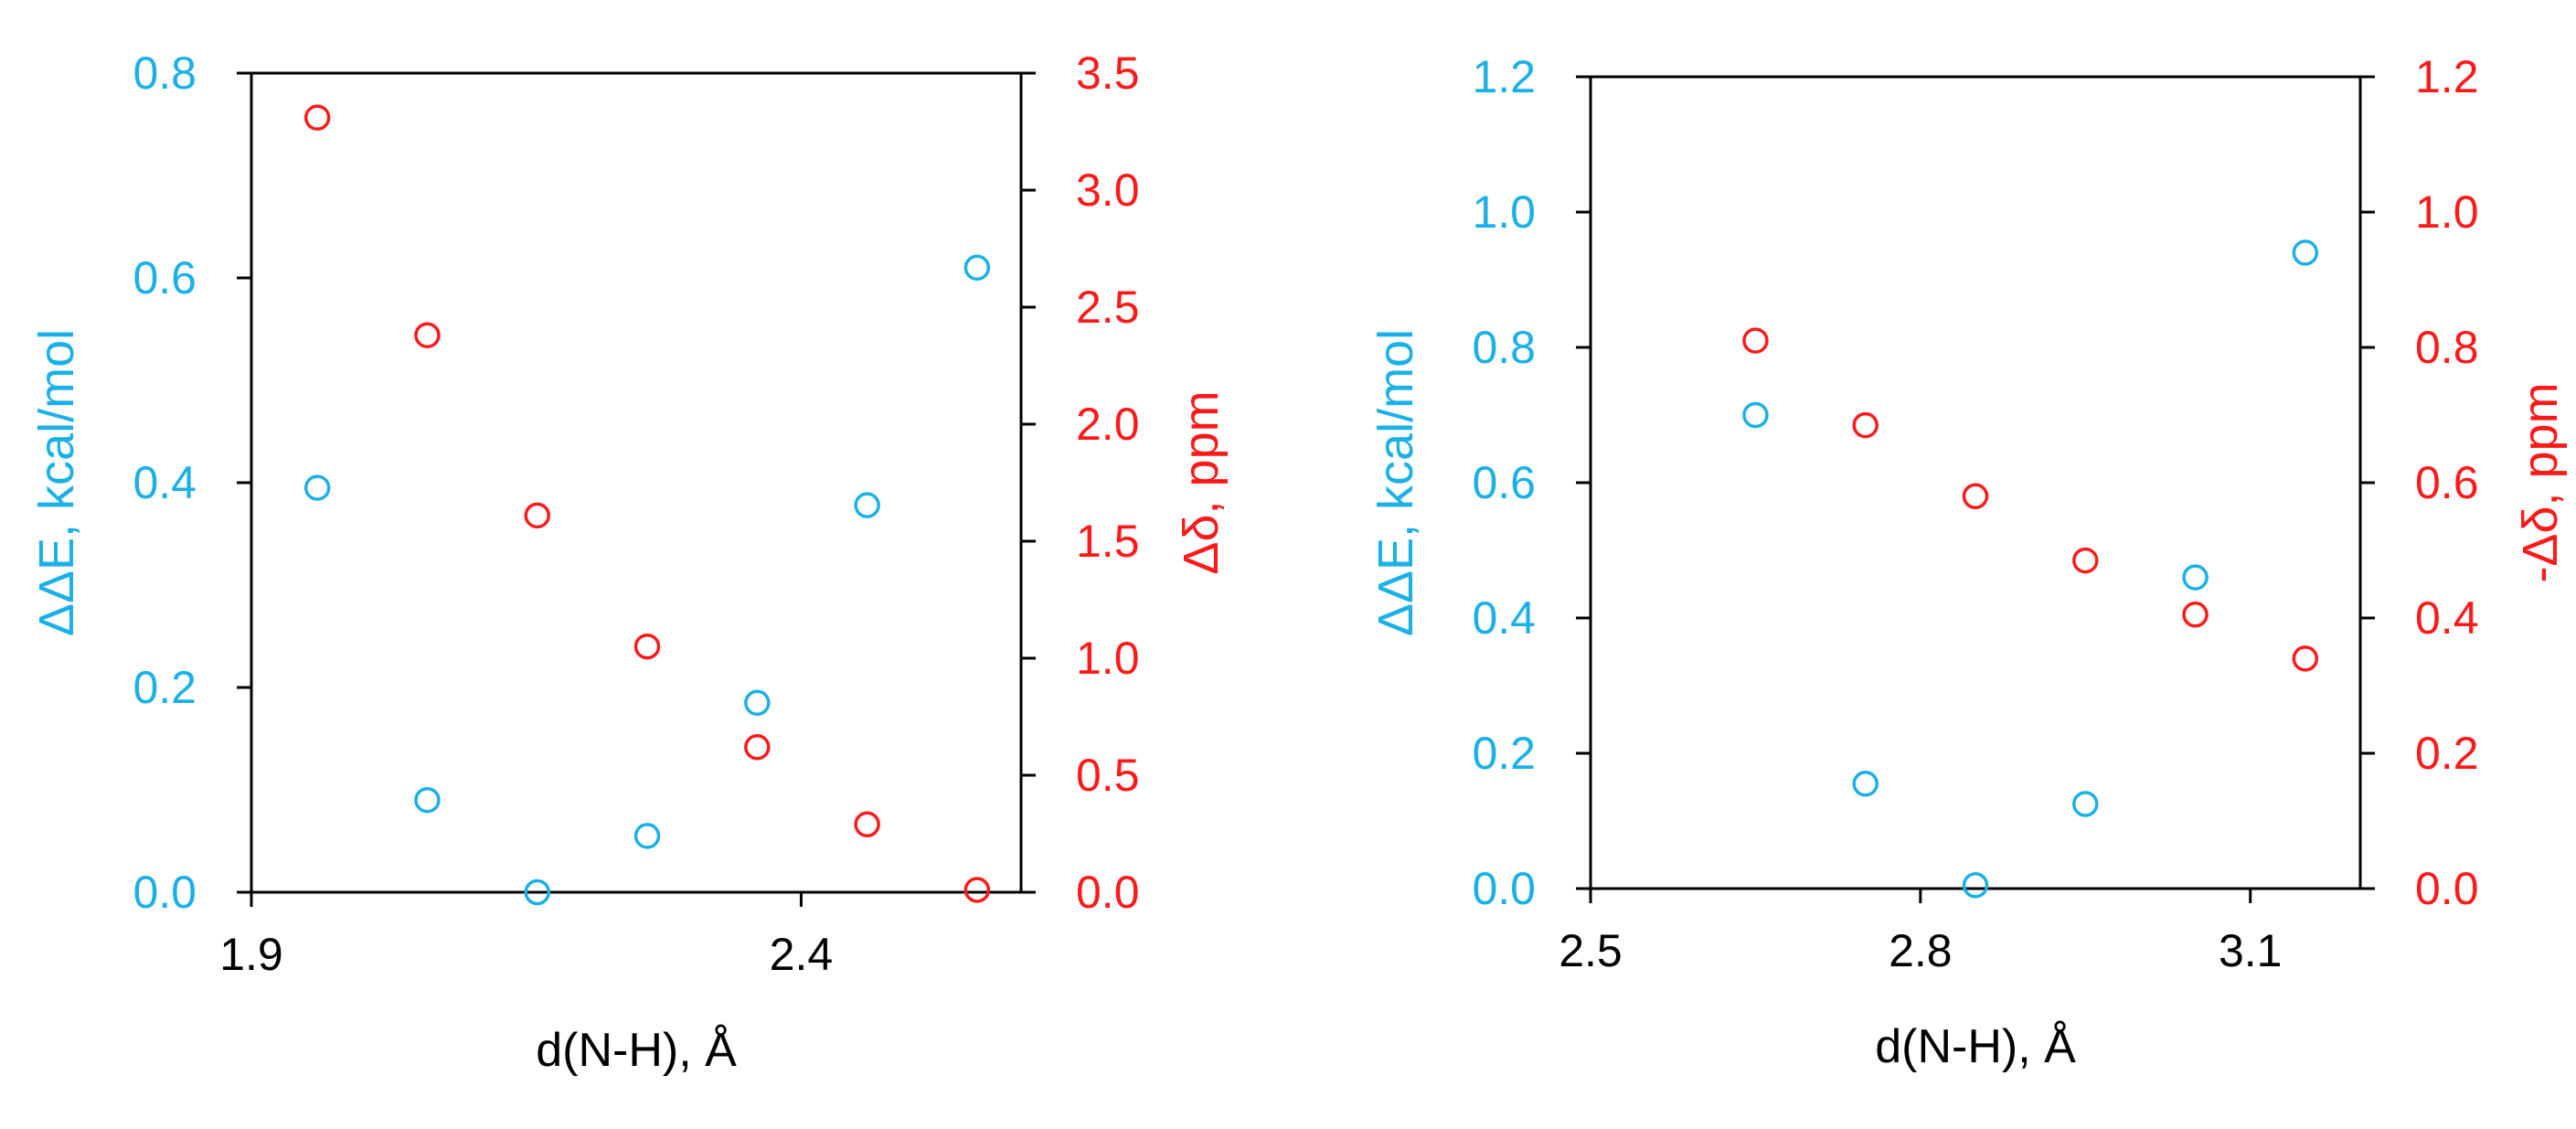  What do you see at coordinates (251, 954) in the screenshot?
I see `x-tick-label: 1.9` at bounding box center [251, 954].